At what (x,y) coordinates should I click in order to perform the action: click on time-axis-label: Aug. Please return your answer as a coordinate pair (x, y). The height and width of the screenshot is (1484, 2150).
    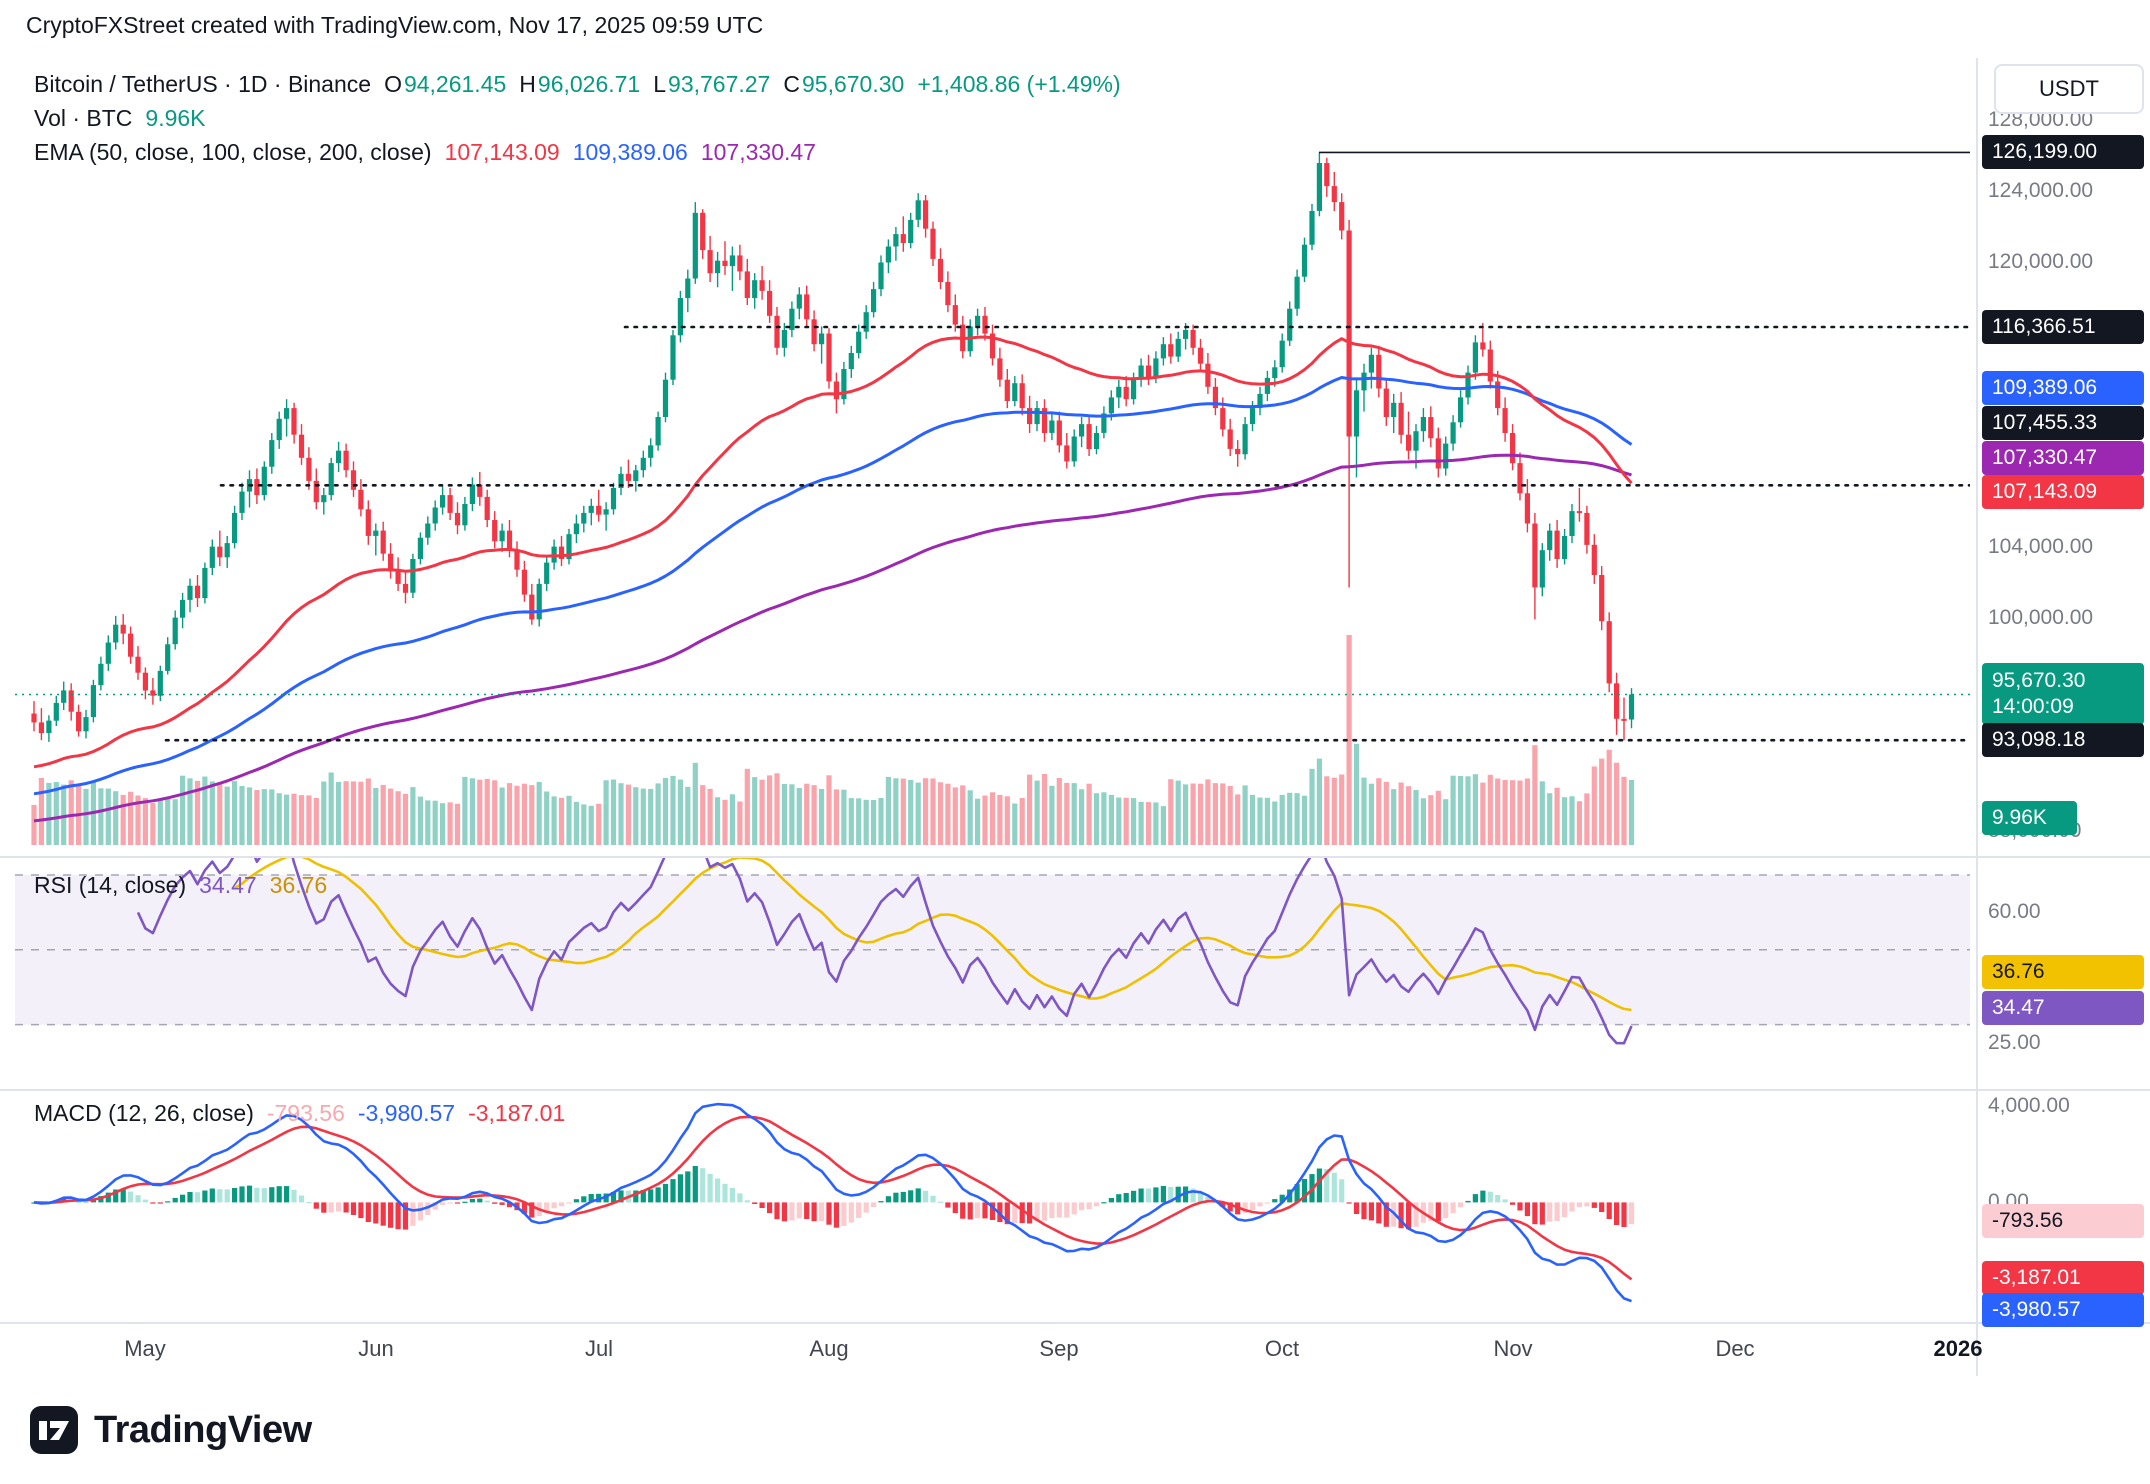
    Looking at the image, I should click on (829, 1348).